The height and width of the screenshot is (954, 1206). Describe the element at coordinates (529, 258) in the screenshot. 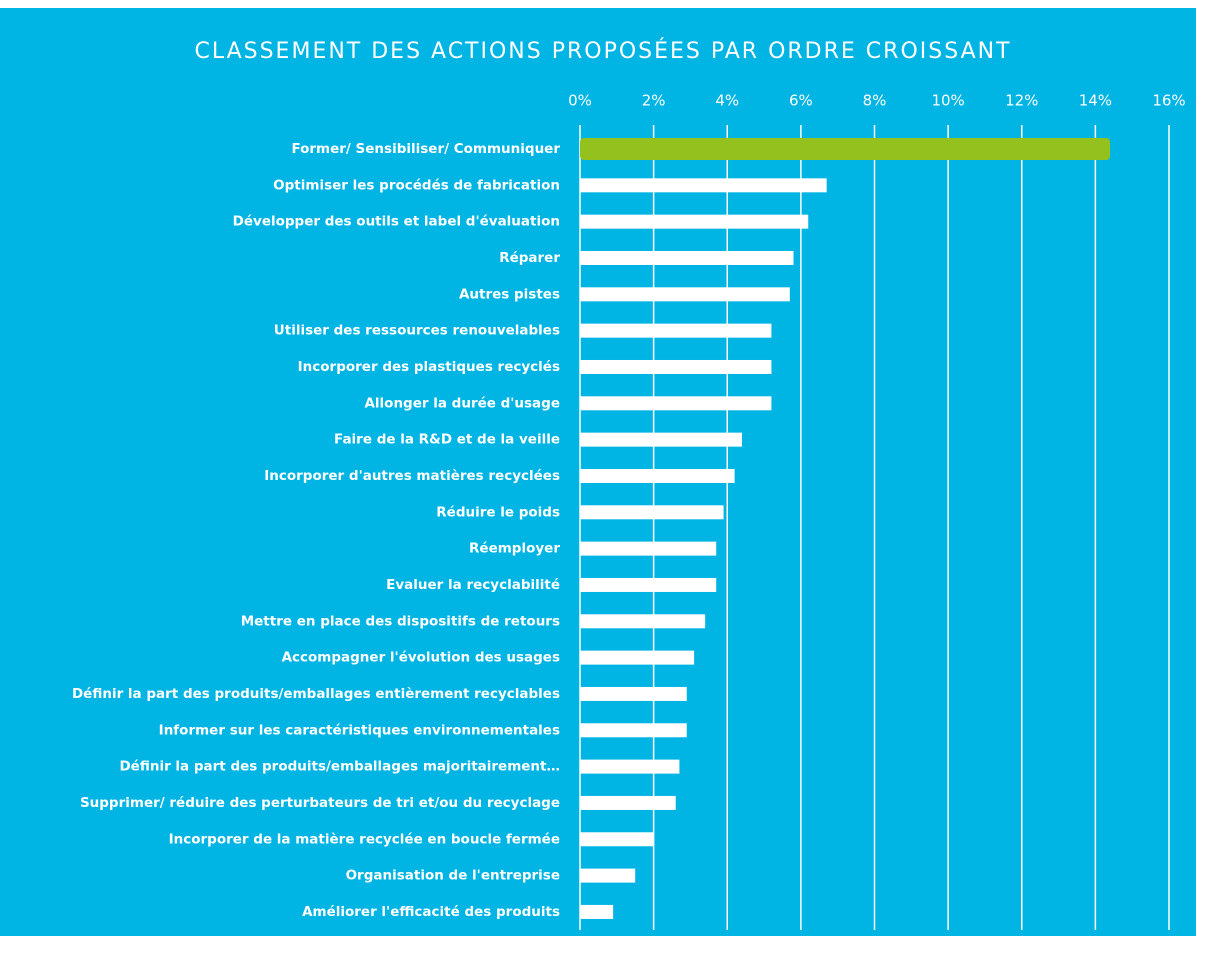

I see `category-label: Réparer` at that location.